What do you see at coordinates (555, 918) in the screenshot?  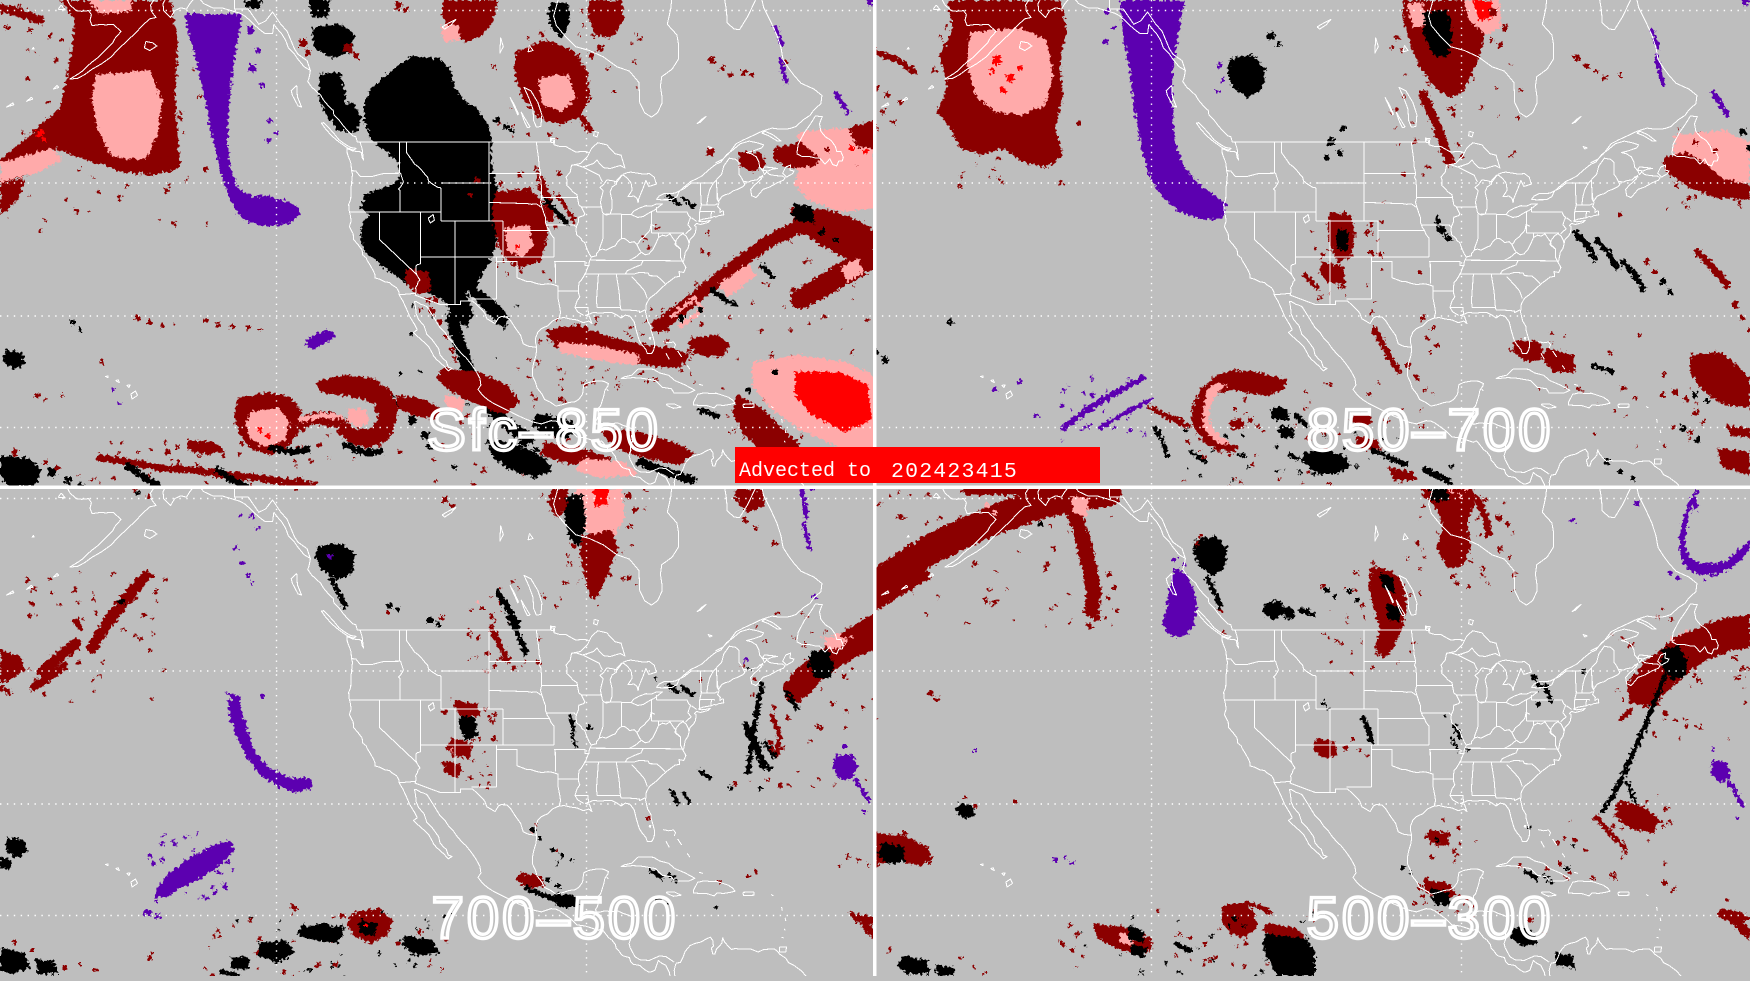 I see `svg-text: 700–500` at bounding box center [555, 918].